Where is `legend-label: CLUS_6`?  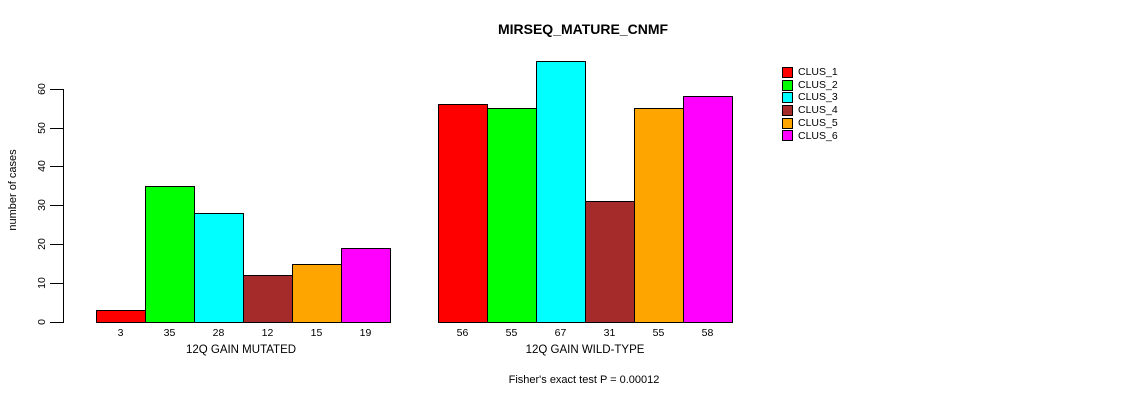 legend-label: CLUS_6 is located at coordinates (818, 135).